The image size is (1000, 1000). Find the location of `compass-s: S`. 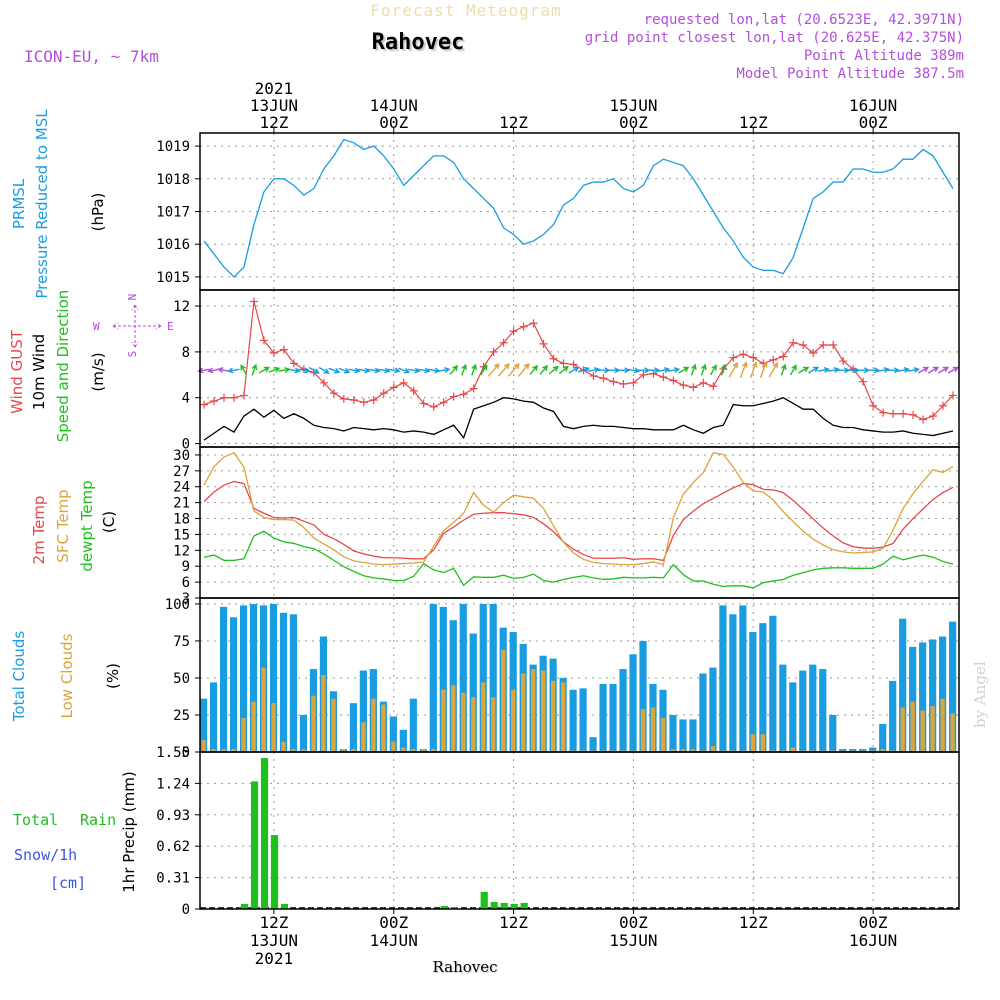

compass-s: S is located at coordinates (132, 354).